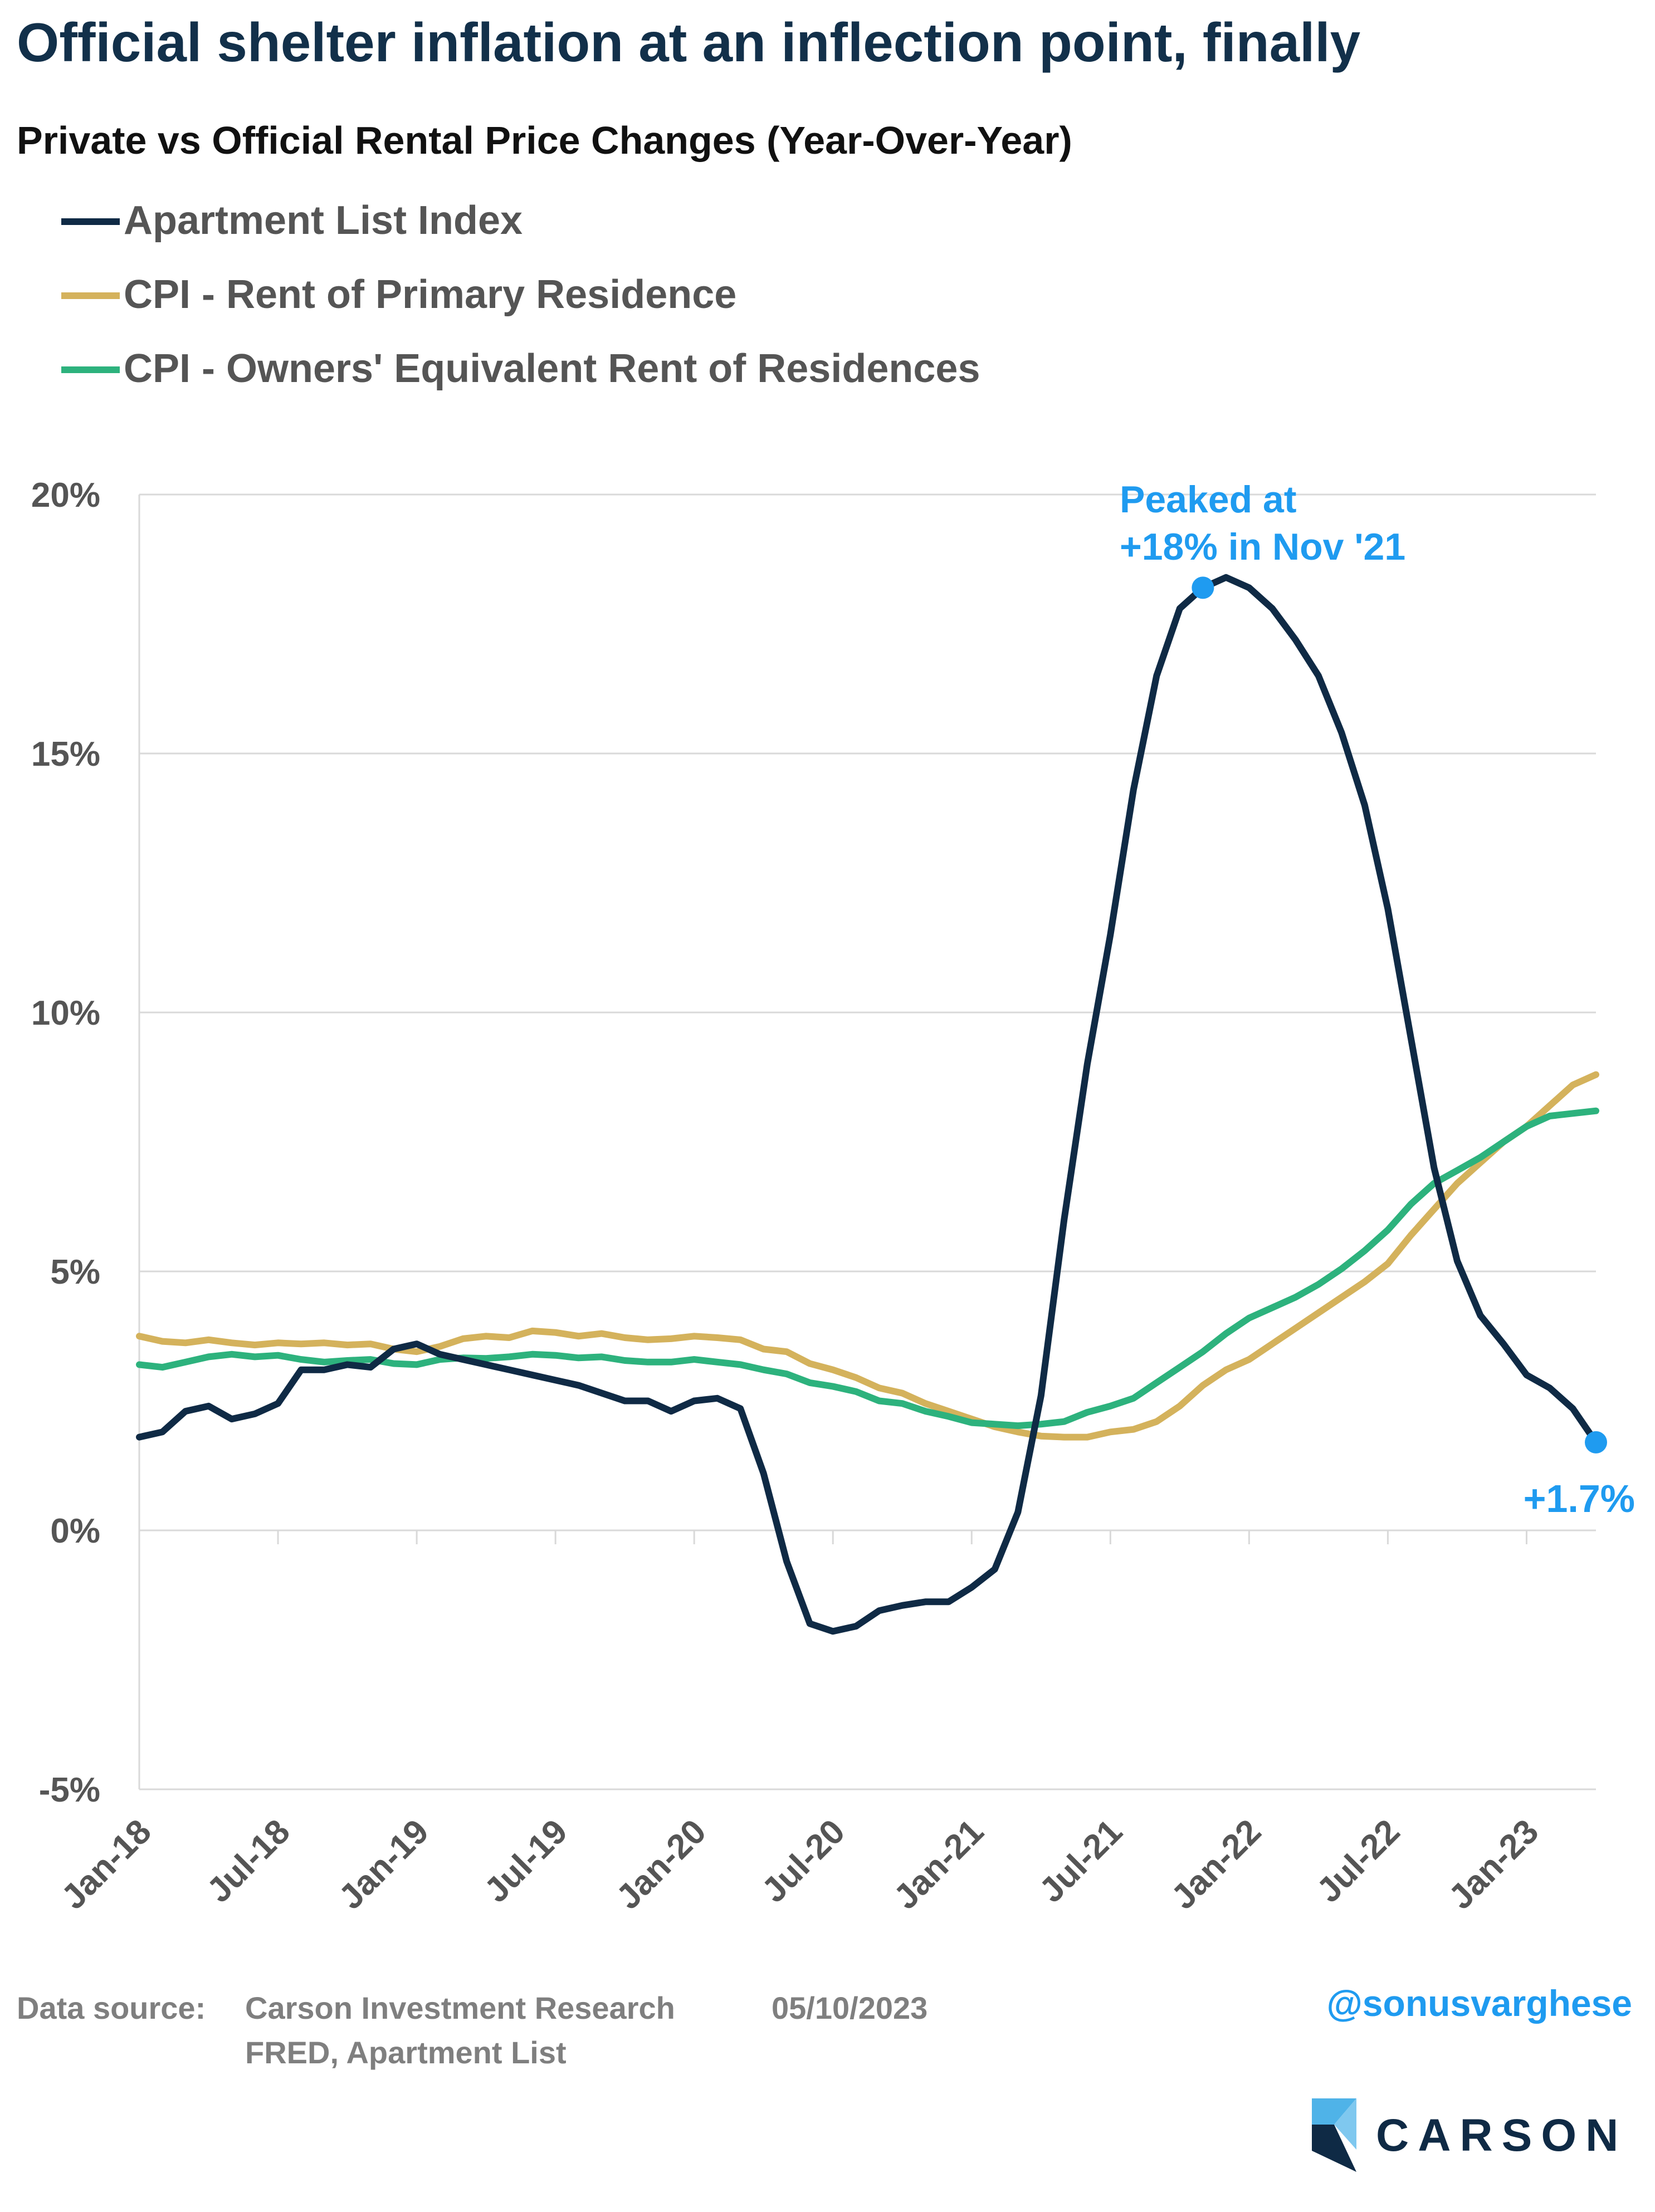 This screenshot has height=2212, width=1655. Describe the element at coordinates (661, 1864) in the screenshot. I see `x-tick-label: Jan-20` at that location.